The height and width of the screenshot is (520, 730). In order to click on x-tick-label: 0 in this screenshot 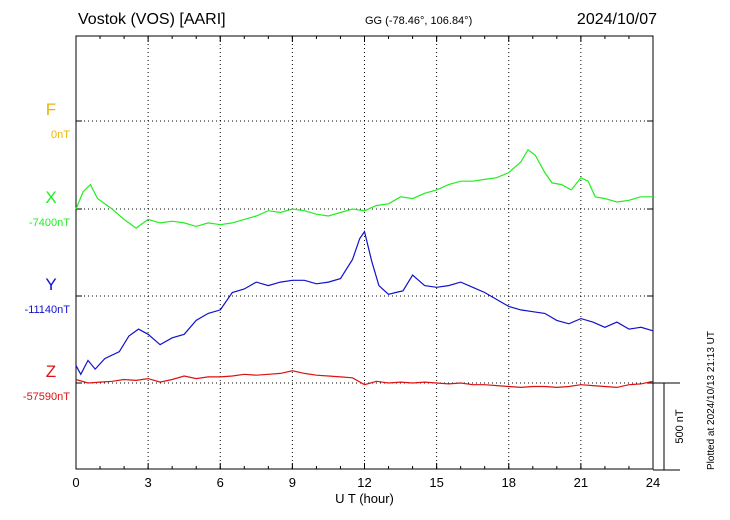, I will do `click(75, 482)`.